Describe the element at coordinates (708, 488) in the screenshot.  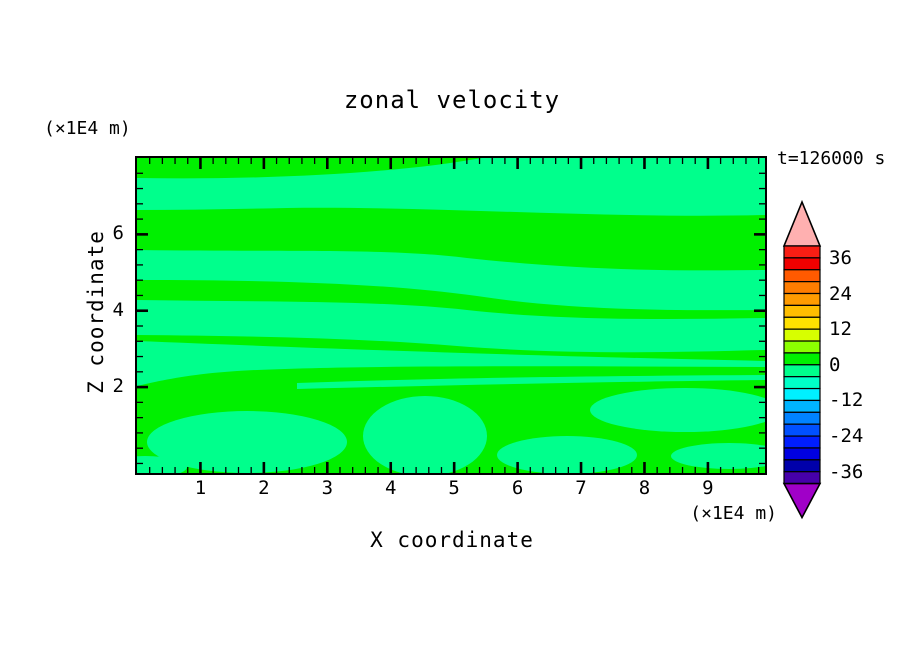
I see `x-tick-label: 9` at that location.